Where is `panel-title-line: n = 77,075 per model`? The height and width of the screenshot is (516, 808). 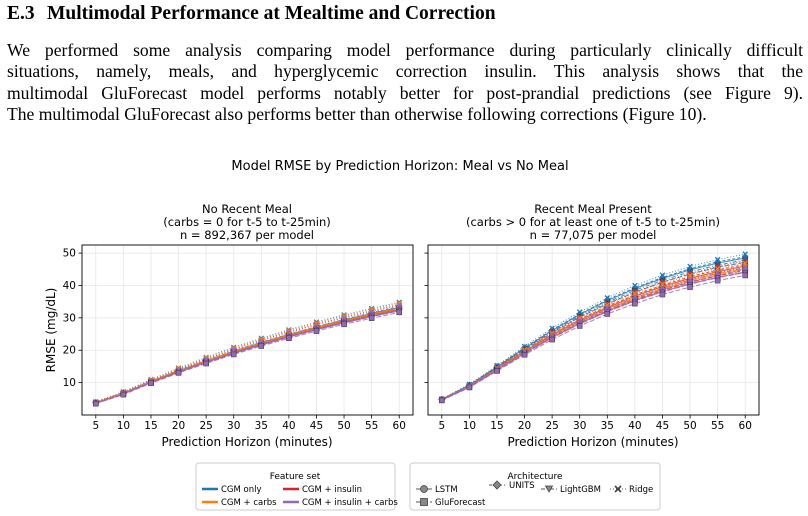 panel-title-line: n = 77,075 per model is located at coordinates (593, 235).